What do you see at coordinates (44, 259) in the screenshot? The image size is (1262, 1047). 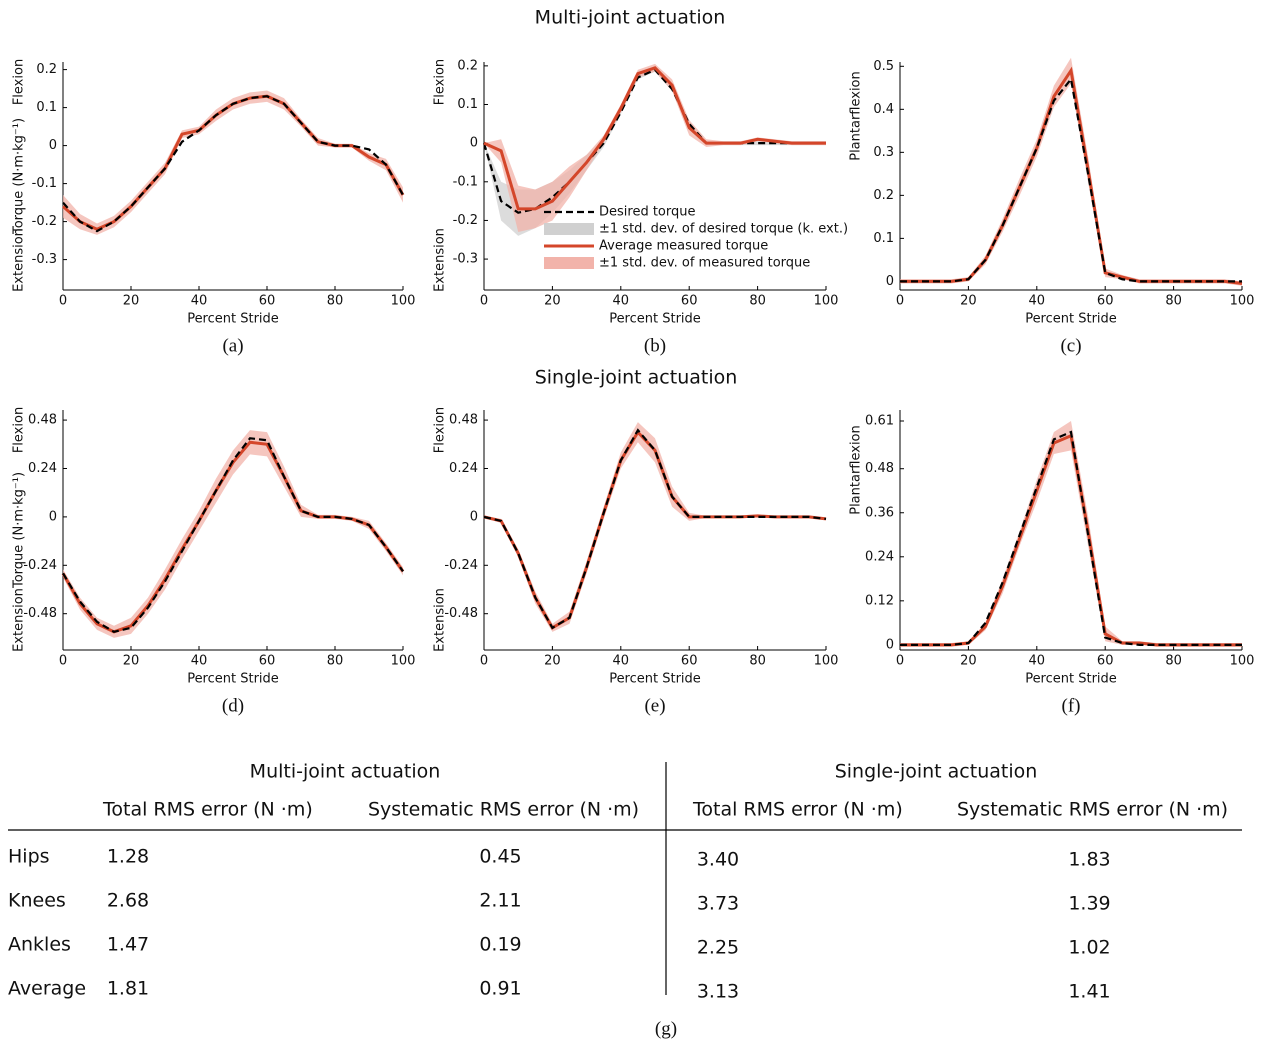 I see `y-tick-label: -0.3` at bounding box center [44, 259].